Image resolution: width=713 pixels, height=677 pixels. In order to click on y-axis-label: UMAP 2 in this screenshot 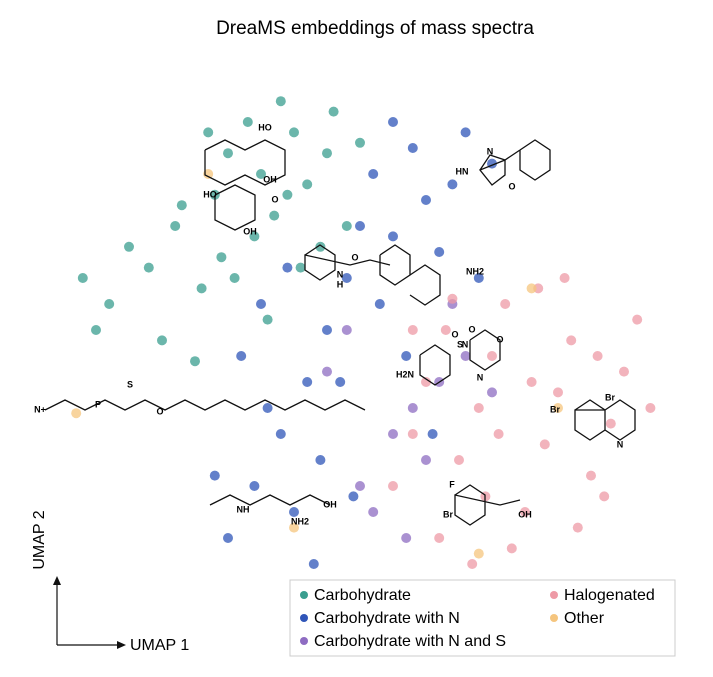, I will do `click(39, 539)`.